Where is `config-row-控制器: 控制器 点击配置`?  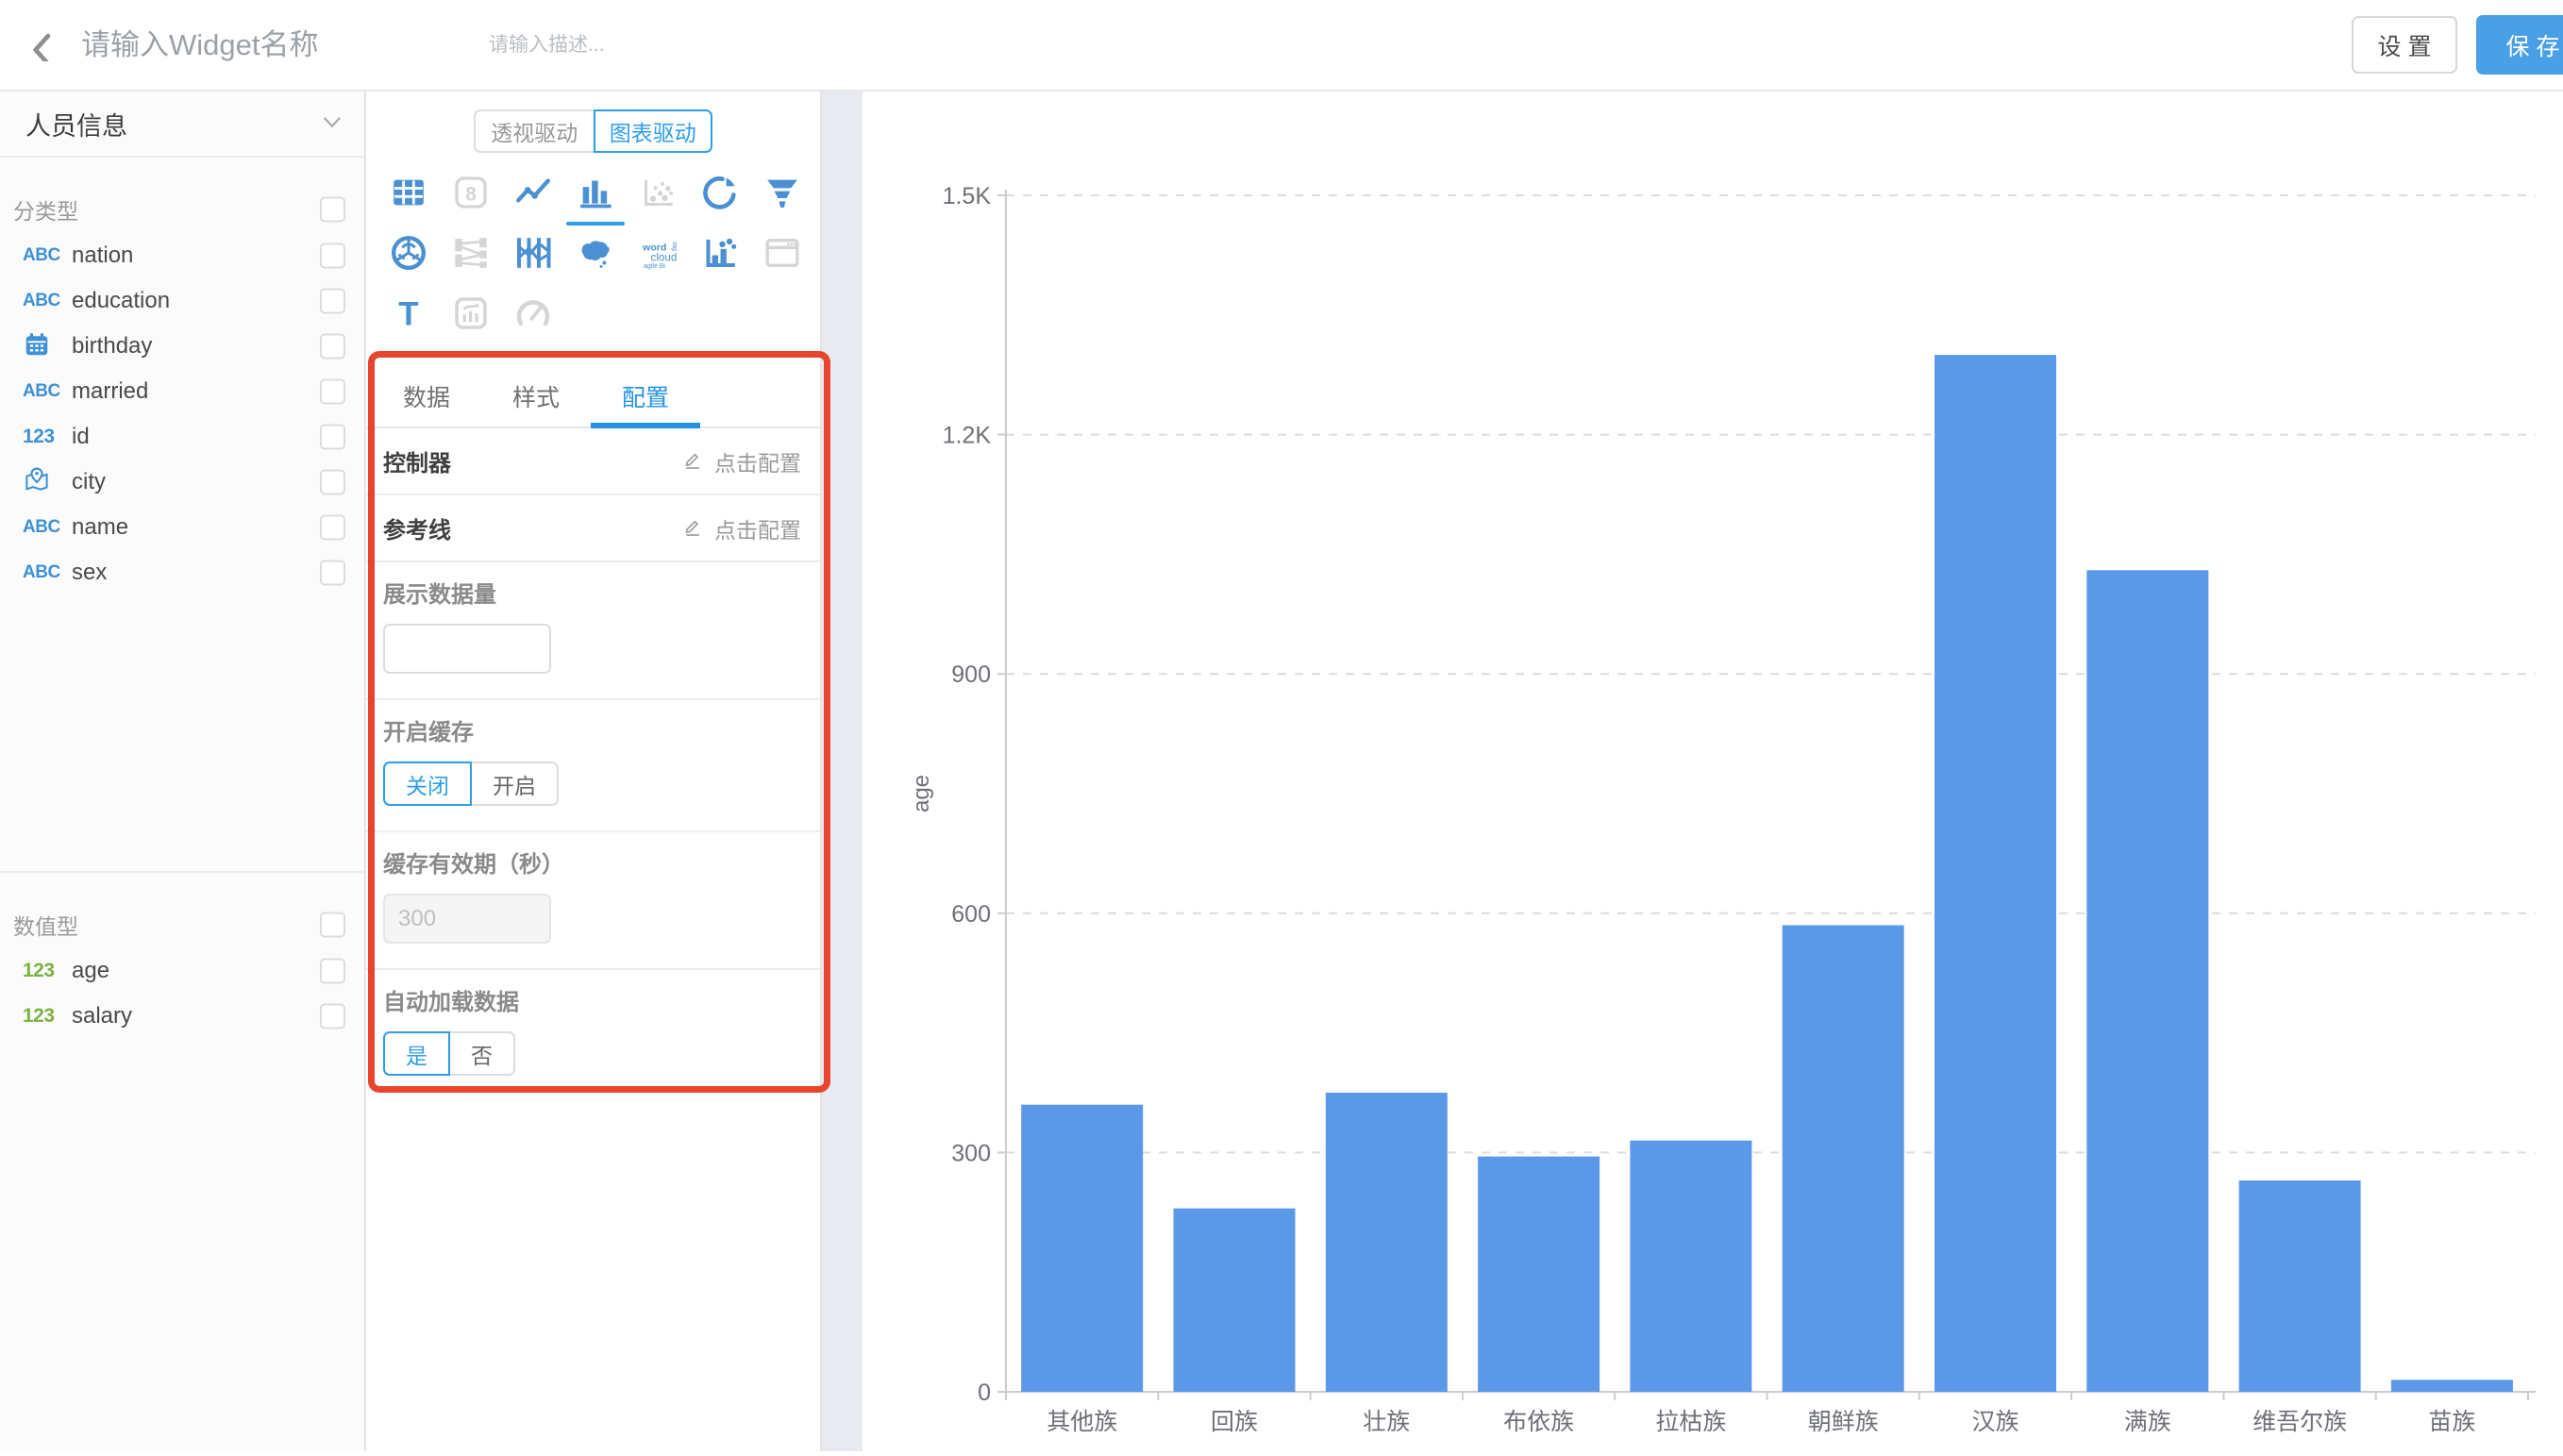
config-row-控制器: 控制器 点击配置 is located at coordinates (593, 462).